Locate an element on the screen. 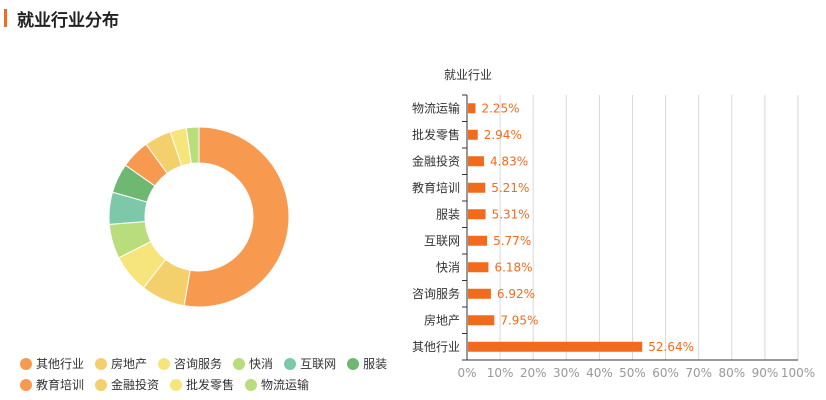 This screenshot has width=826, height=400. legend-item: 快消 is located at coordinates (253, 363).